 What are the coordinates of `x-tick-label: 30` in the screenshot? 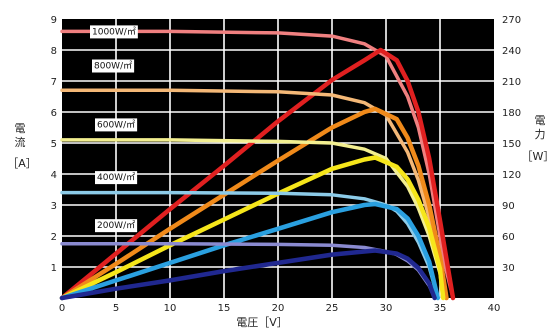 It's located at (386, 308).